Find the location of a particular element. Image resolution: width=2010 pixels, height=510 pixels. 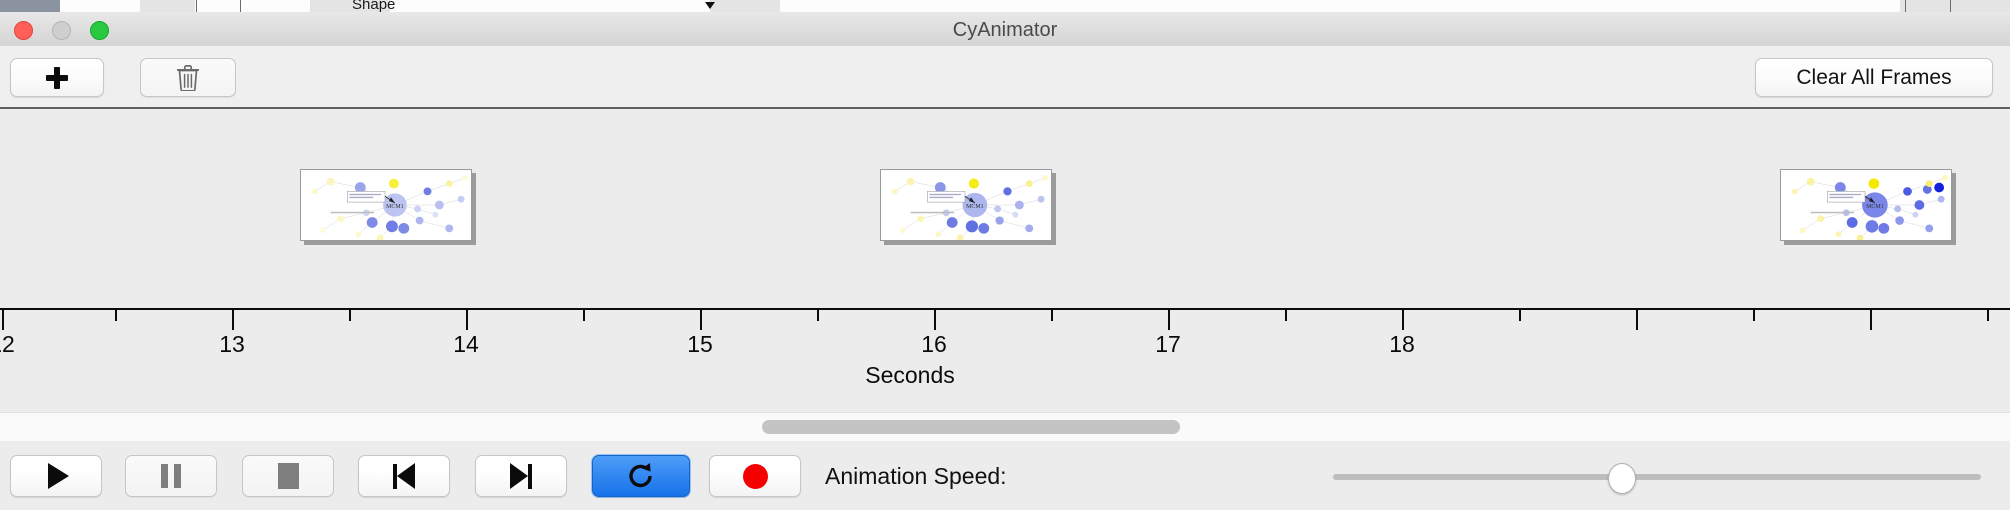

clear-all-frames-button: Clear All Frames is located at coordinates (1874, 77).